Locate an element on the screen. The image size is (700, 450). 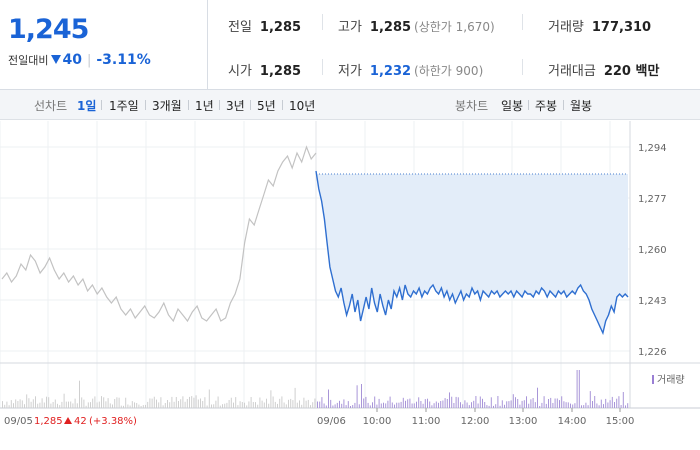
tab-10year: 10년 is located at coordinates (302, 106).